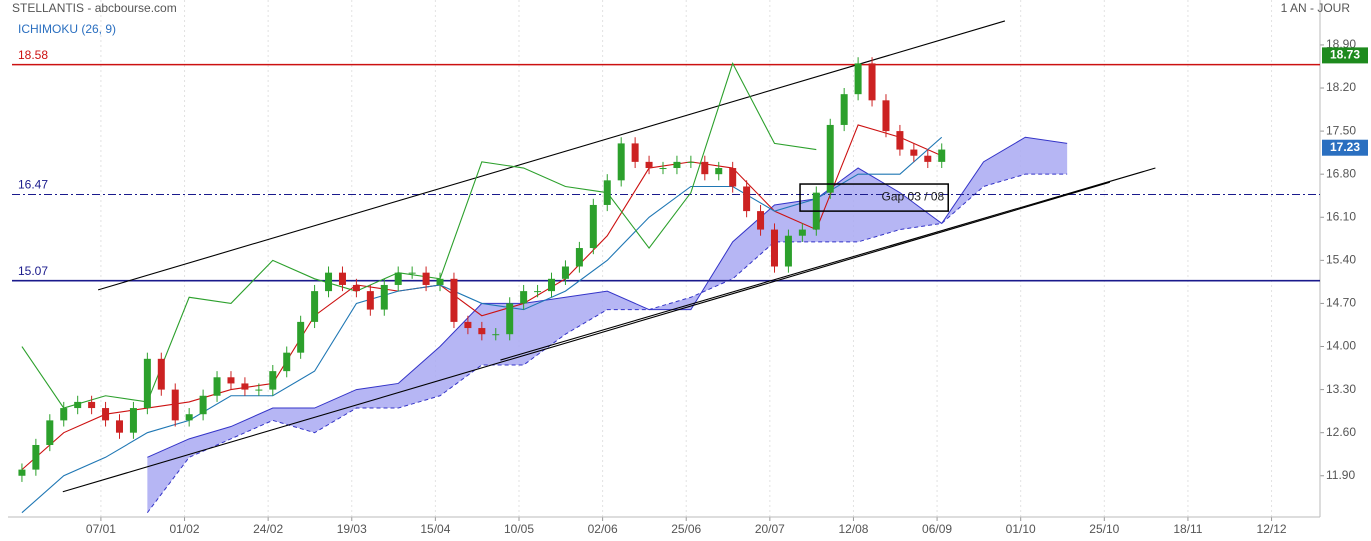  What do you see at coordinates (1341, 260) in the screenshot?
I see `y-tick-label: 15.40` at bounding box center [1341, 260].